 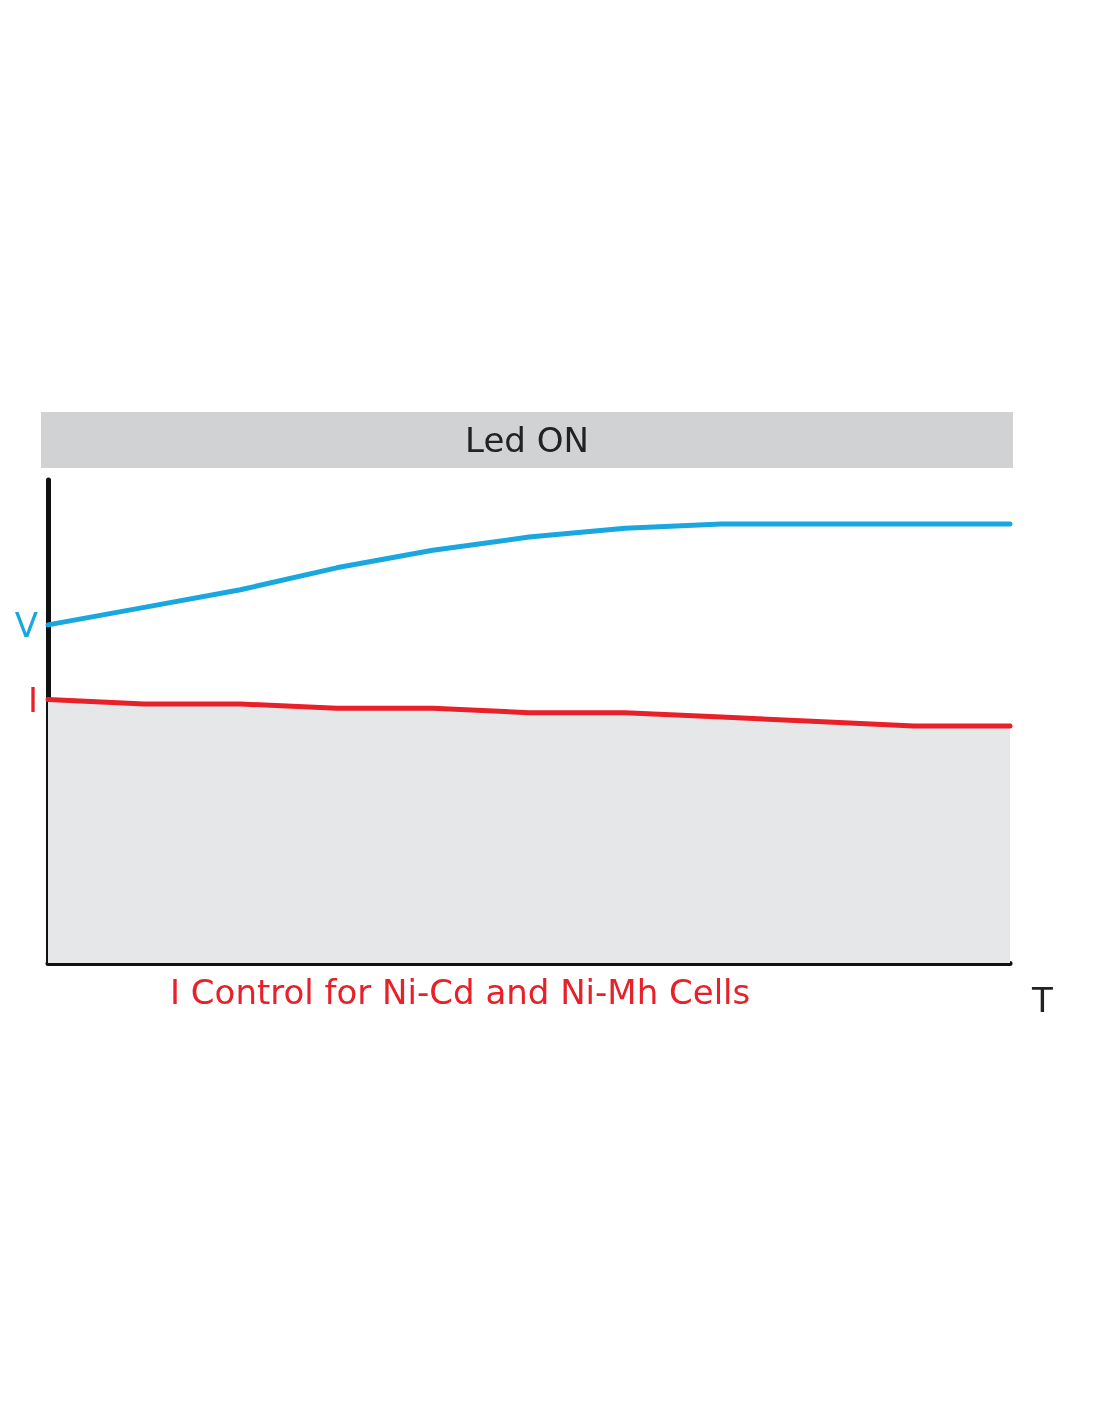 I want to click on text: I Control for Ni-Cd and Ni-Mh Cells, so click(x=460, y=992).